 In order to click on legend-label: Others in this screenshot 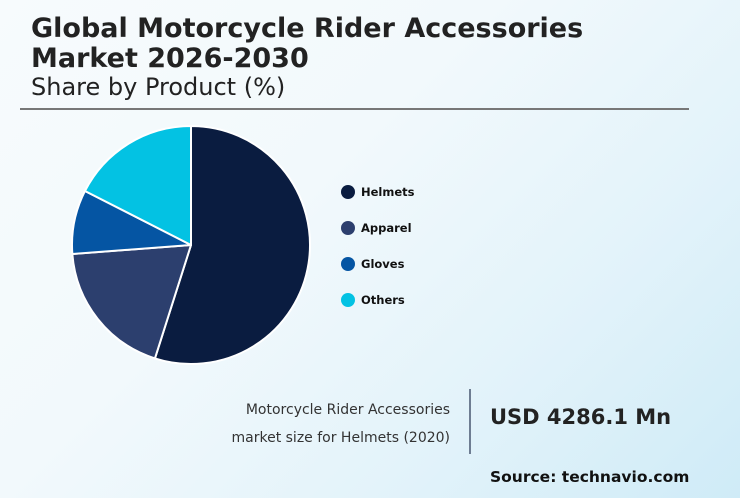, I will do `click(383, 300)`.